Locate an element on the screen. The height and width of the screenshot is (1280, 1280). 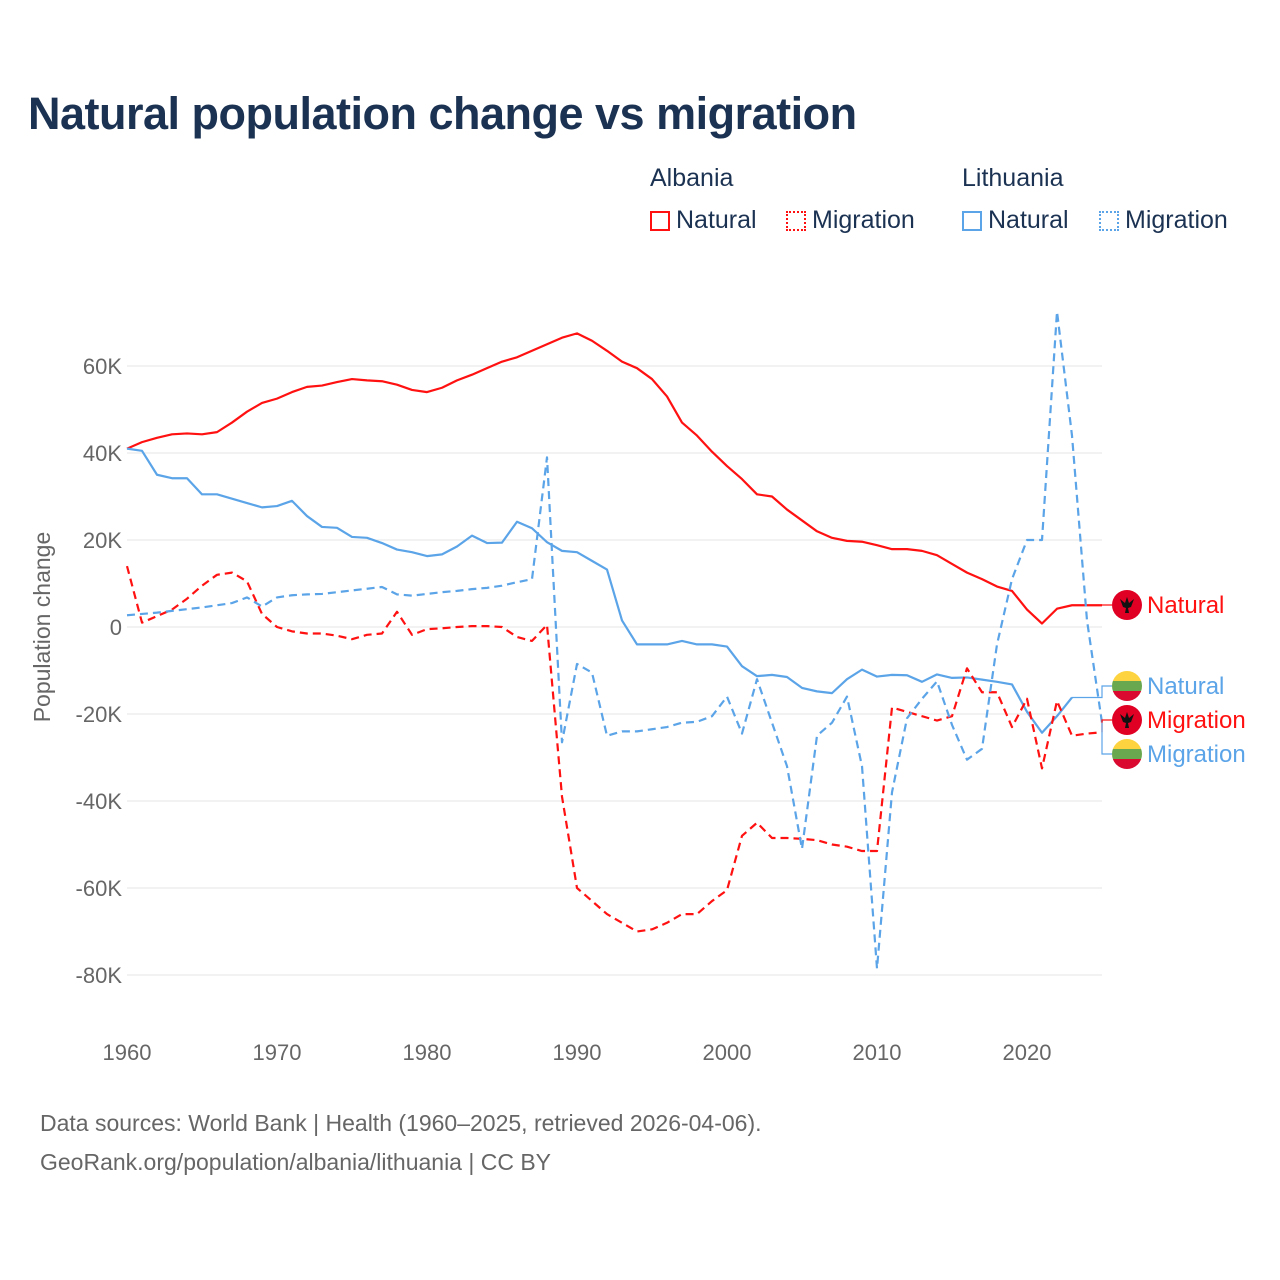
legend-albania-natural: Natural is located at coordinates (703, 220).